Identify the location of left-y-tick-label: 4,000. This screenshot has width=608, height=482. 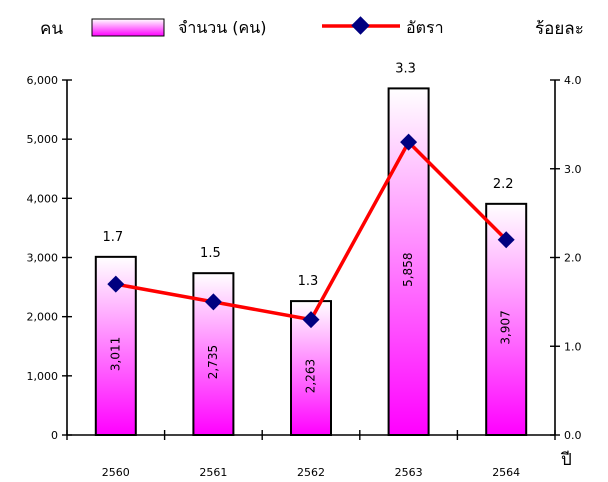
(43, 198).